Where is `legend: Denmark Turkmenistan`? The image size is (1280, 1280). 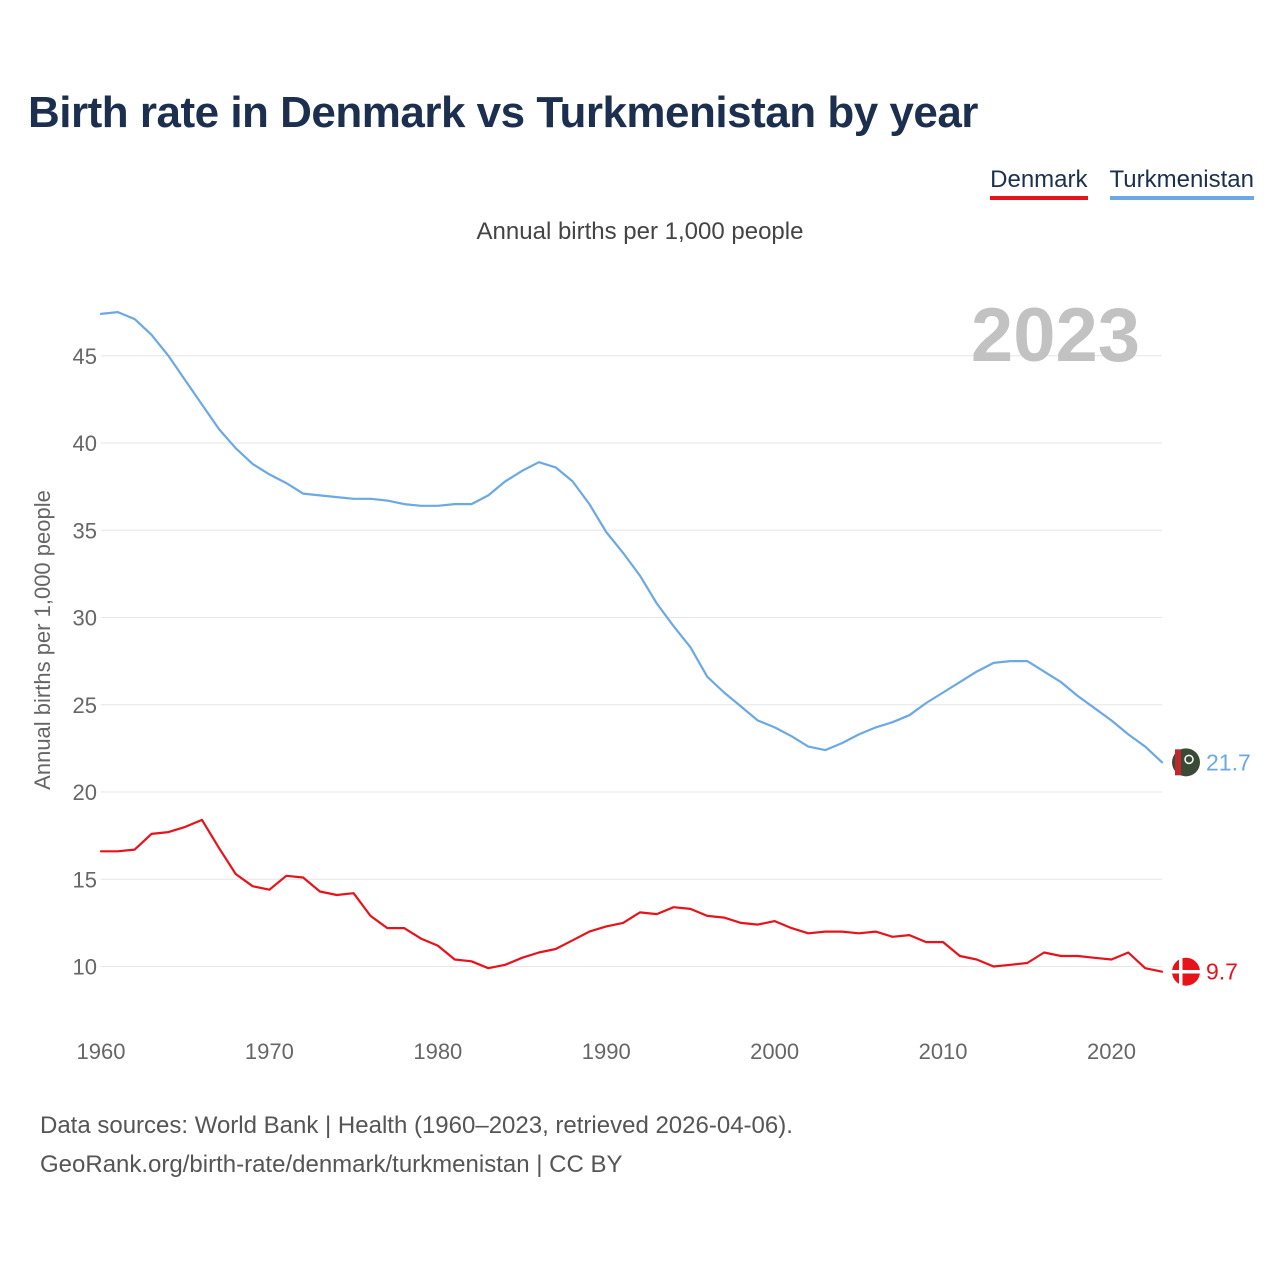
legend: Denmark Turkmenistan is located at coordinates (1122, 183).